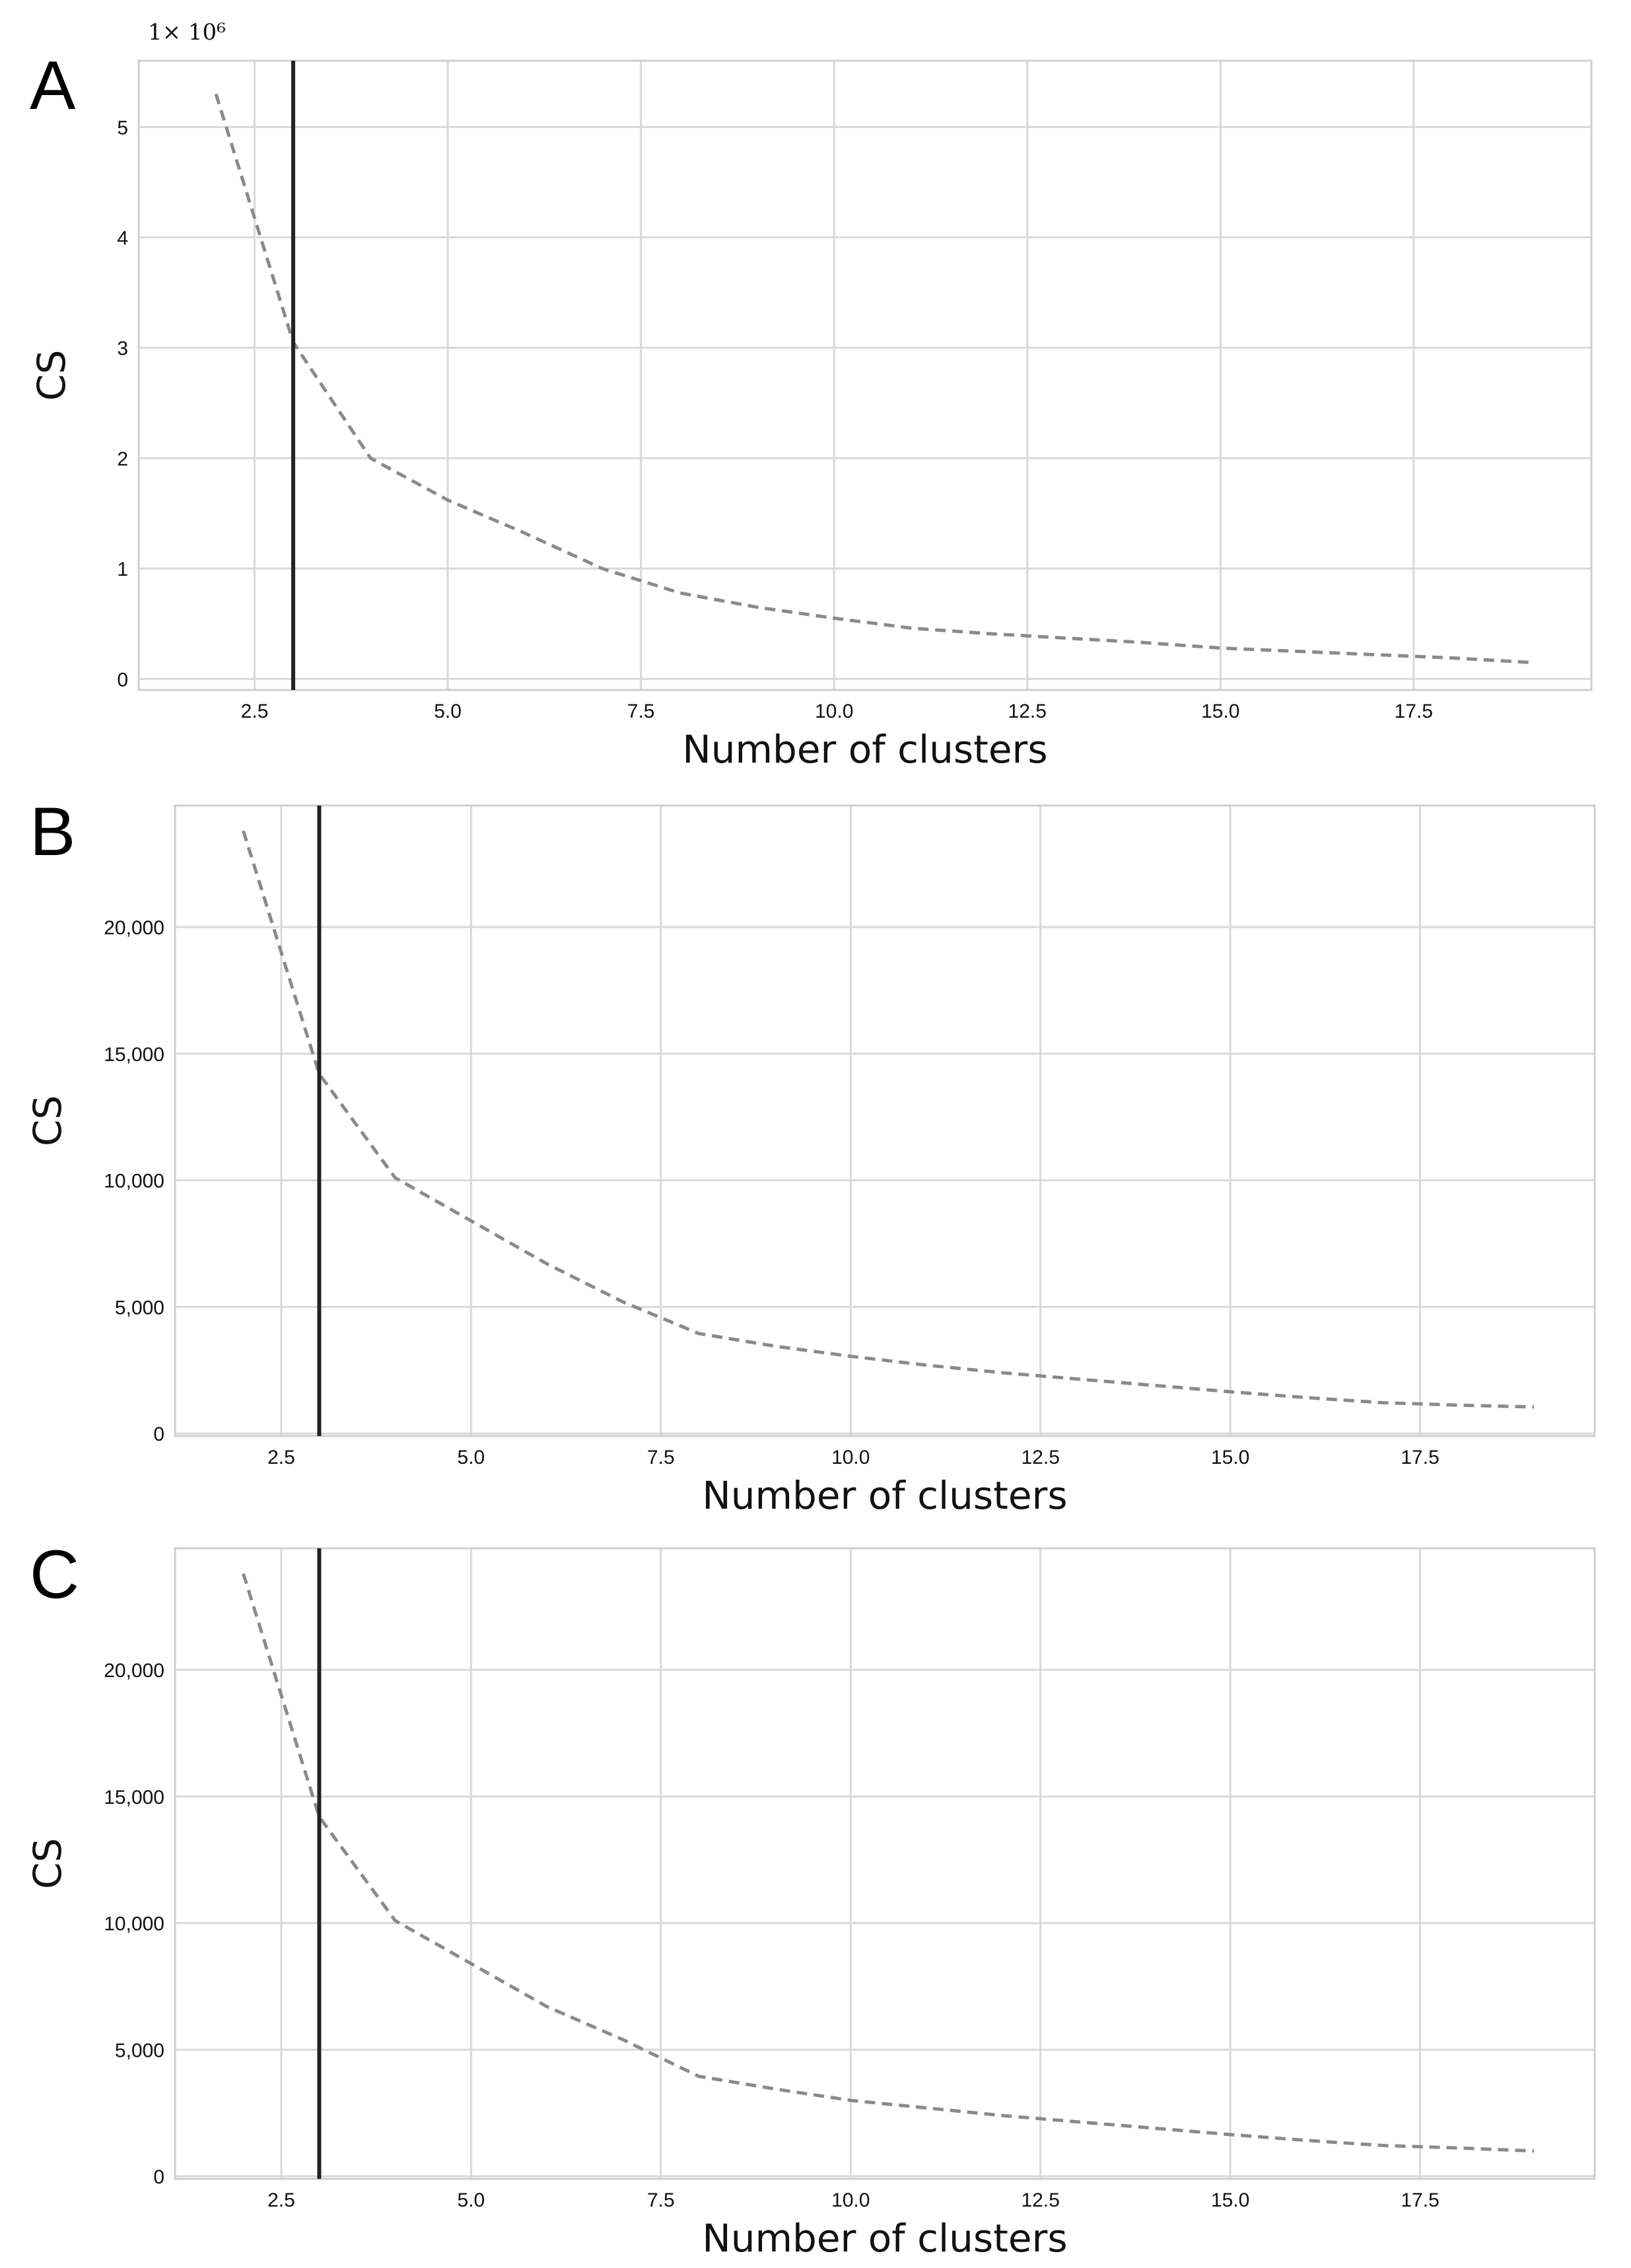  Describe the element at coordinates (471, 2200) in the screenshot. I see `chart-c-x-tick-label: 5.0` at that location.